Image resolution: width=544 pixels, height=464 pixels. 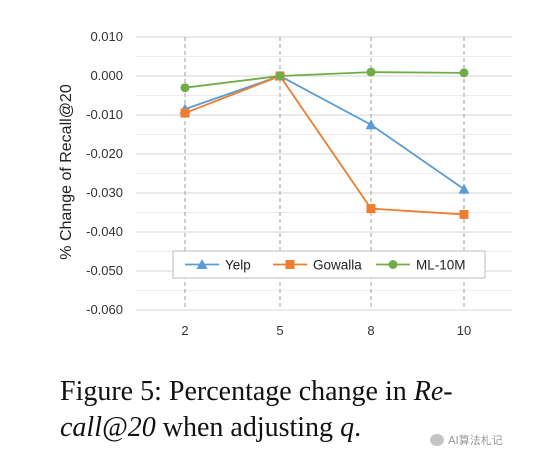 I want to click on caption-part-1: Figure 5: Percentage change in, so click(x=237, y=391).